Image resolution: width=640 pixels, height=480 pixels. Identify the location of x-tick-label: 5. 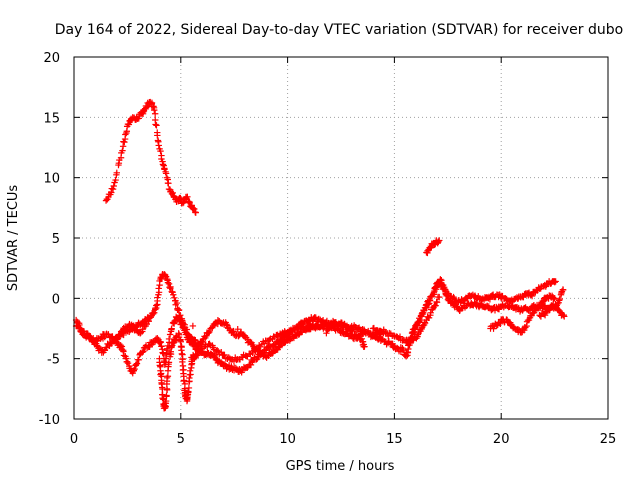
(181, 439).